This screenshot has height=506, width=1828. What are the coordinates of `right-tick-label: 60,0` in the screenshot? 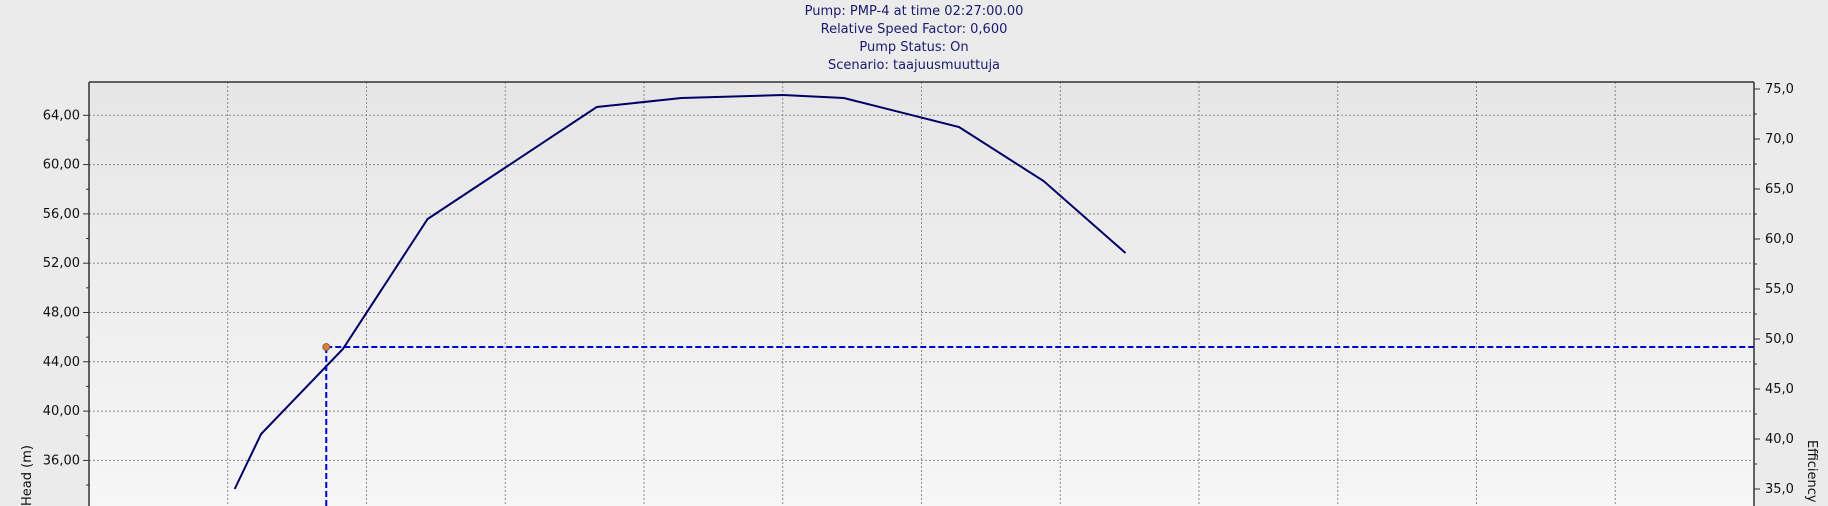 It's located at (1779, 239).